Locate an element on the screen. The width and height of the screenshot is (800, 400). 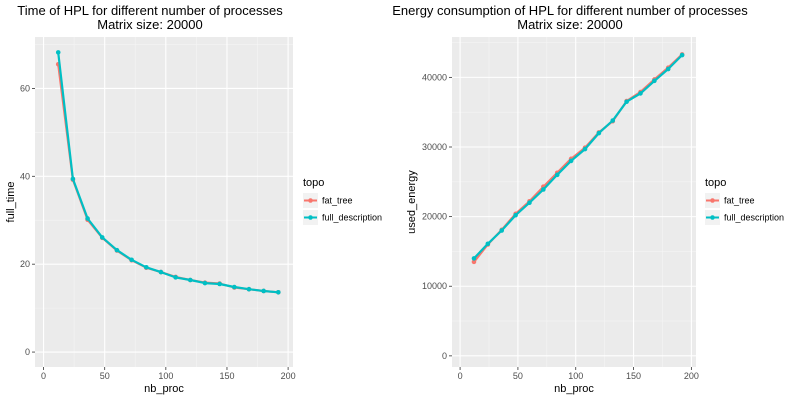
y-tick-label: 20000 is located at coordinates (434, 217).